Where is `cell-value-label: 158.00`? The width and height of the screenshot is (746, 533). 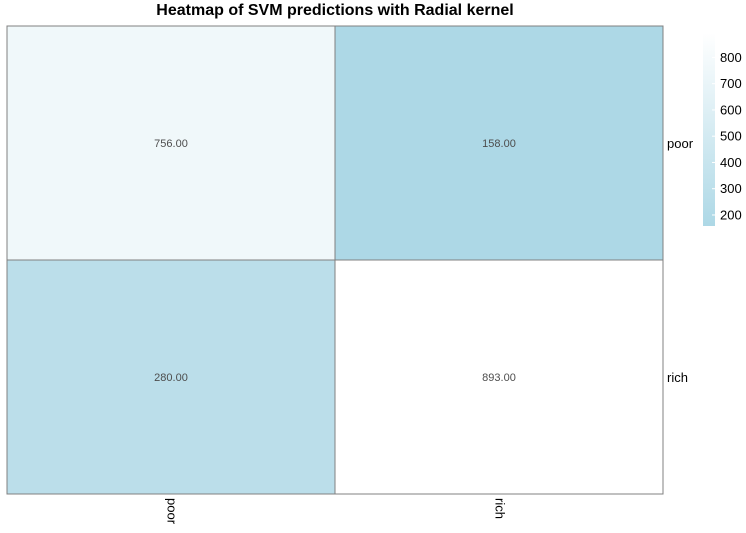
cell-value-label: 158.00 is located at coordinates (499, 144).